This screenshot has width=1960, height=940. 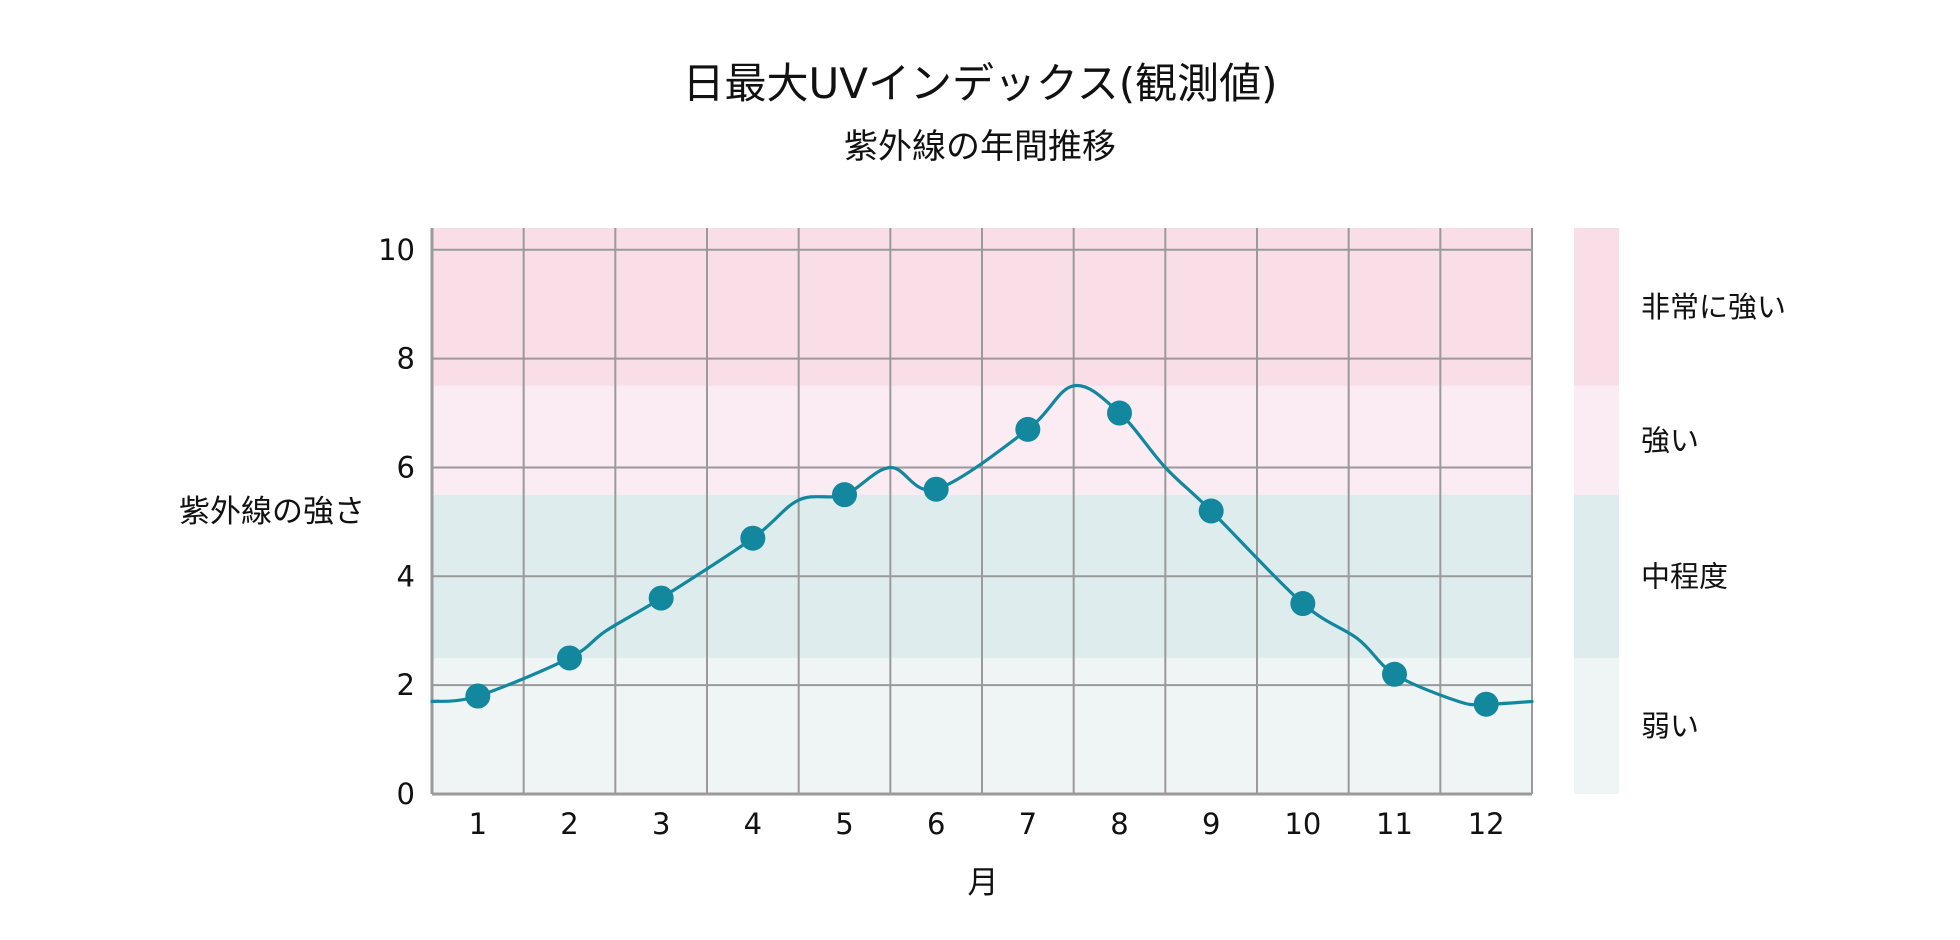 I want to click on x-tick-label: 7, so click(x=1028, y=824).